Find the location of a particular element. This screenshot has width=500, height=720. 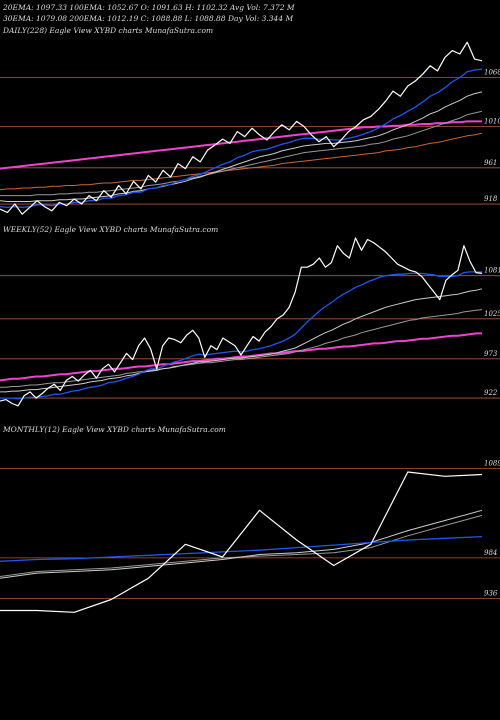

weekly-ema-mid-line is located at coordinates (241, 340).